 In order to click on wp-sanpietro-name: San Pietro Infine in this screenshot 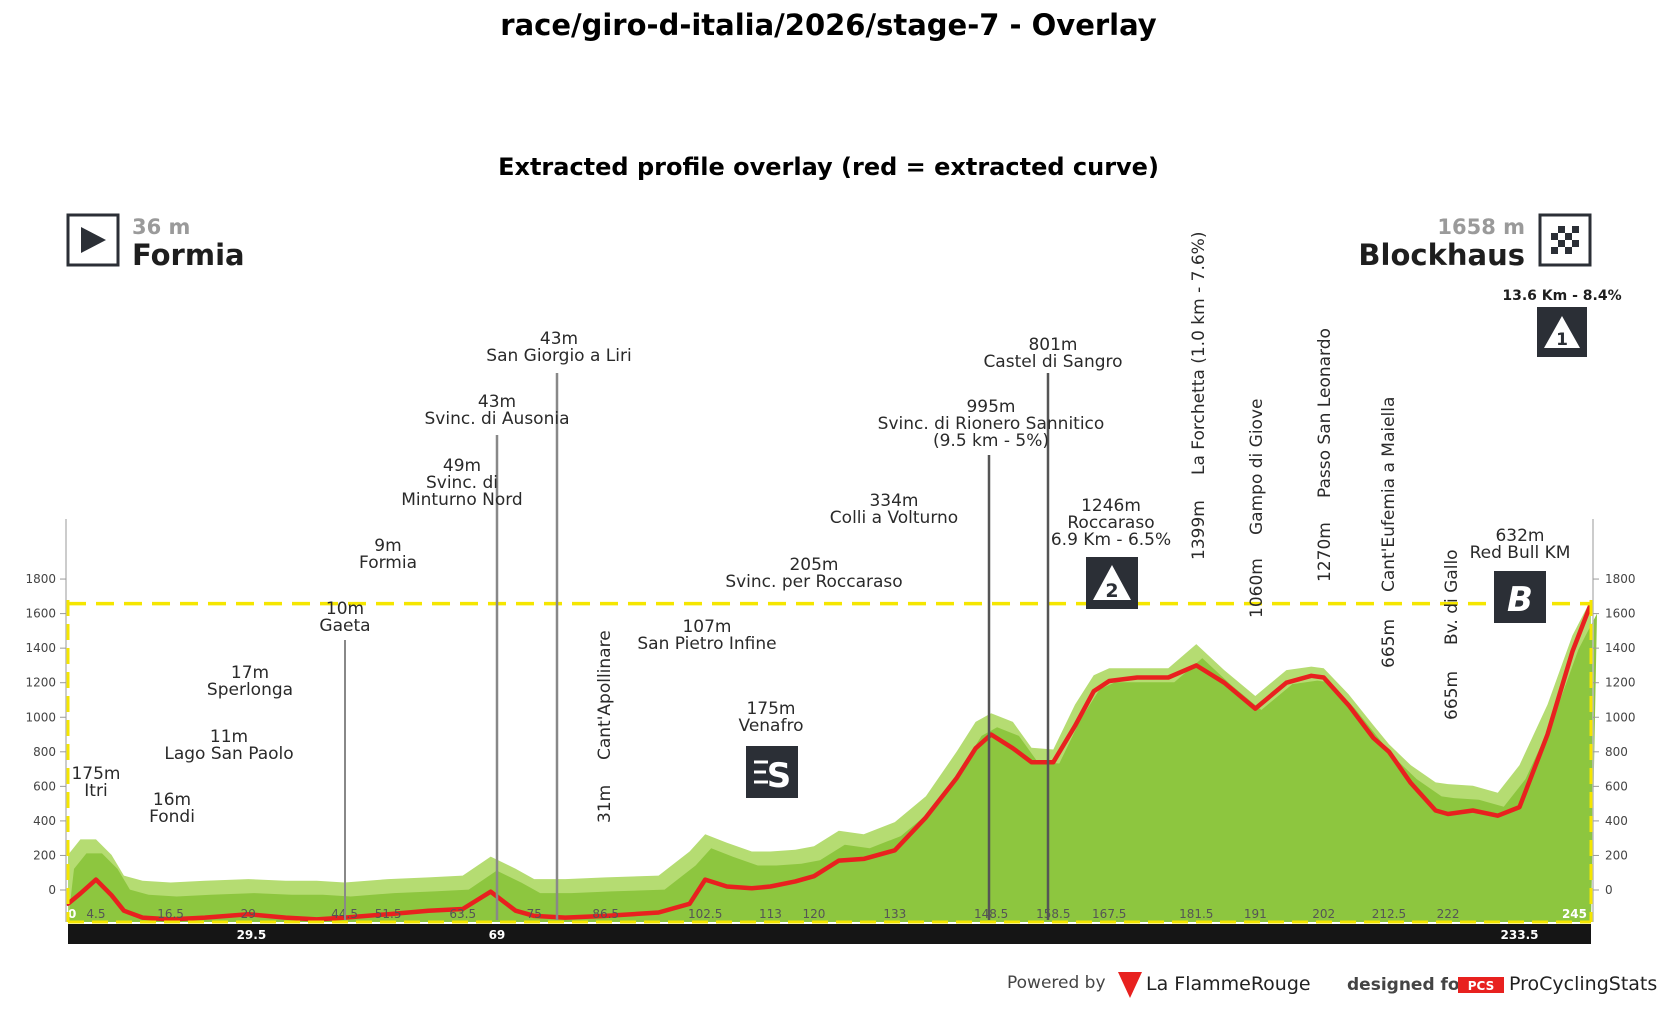, I will do `click(706, 644)`.